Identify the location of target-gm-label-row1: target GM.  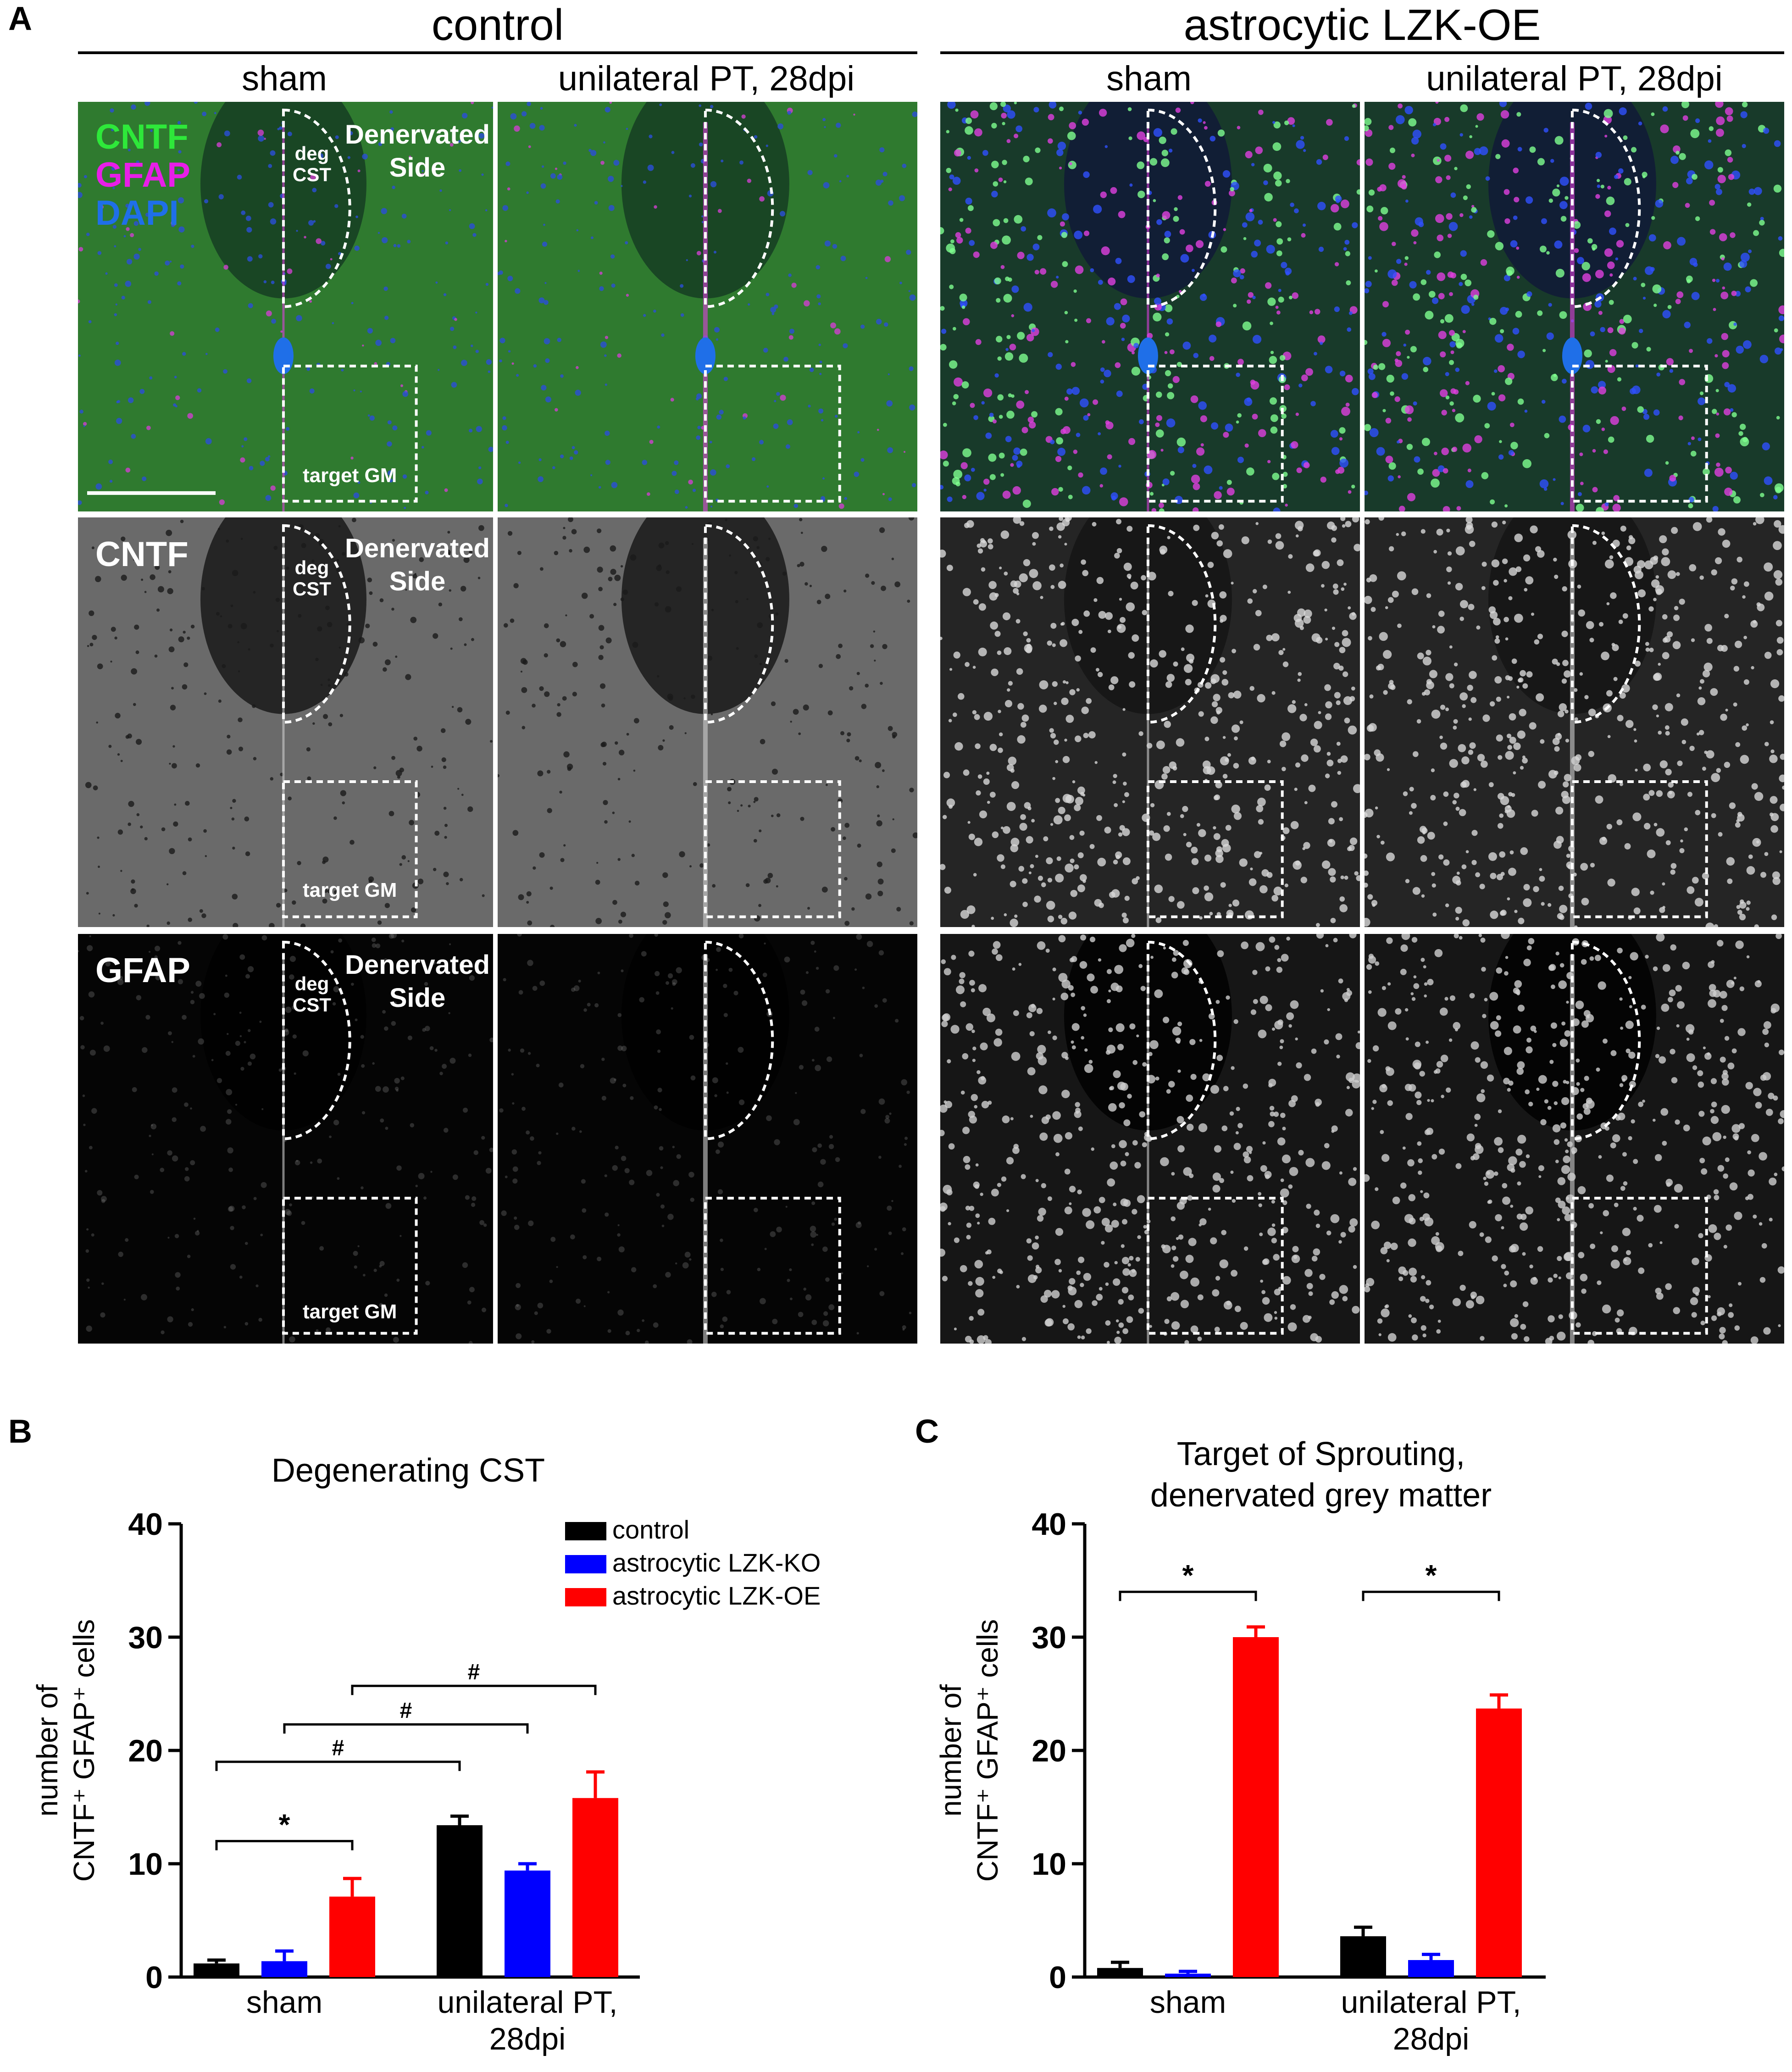
(350, 475).